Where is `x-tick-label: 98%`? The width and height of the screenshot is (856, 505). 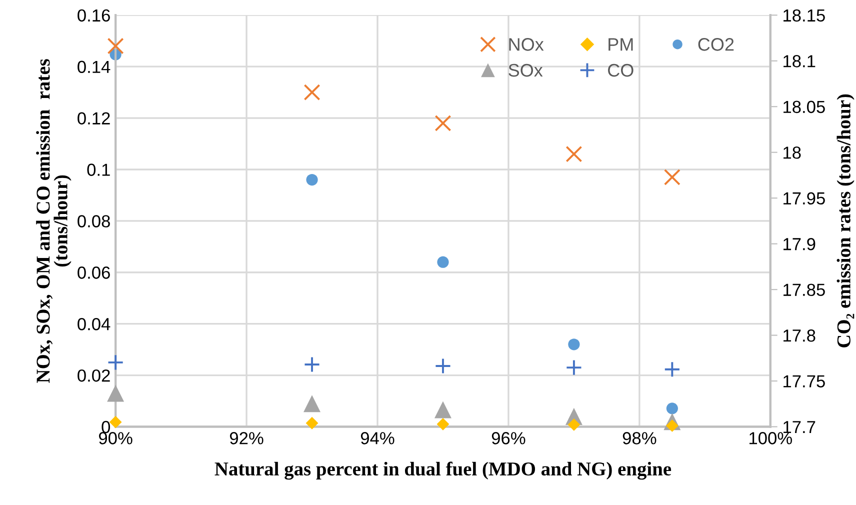
x-tick-label: 98% is located at coordinates (639, 438).